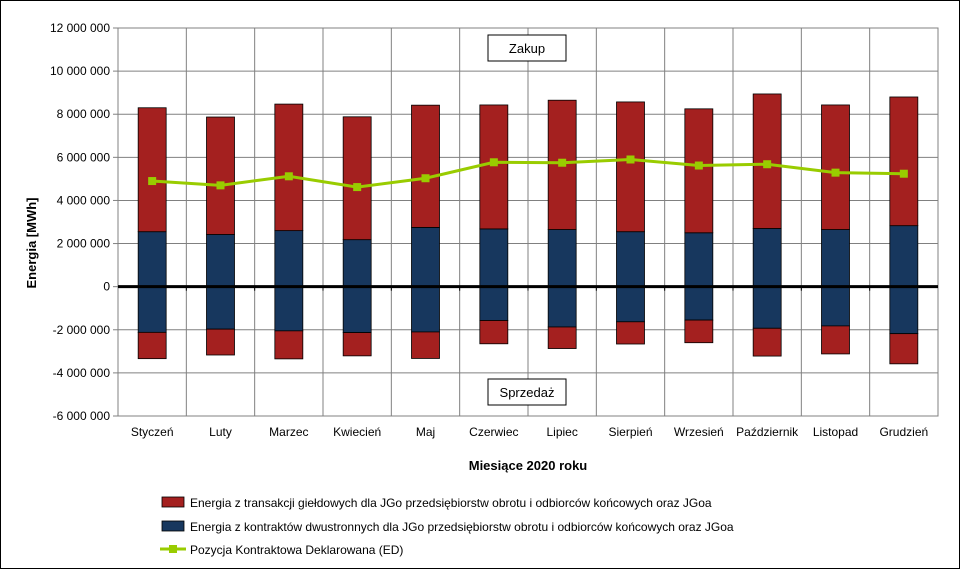 The height and width of the screenshot is (569, 960). I want to click on y-tick-label: 6 000 000, so click(84, 157).